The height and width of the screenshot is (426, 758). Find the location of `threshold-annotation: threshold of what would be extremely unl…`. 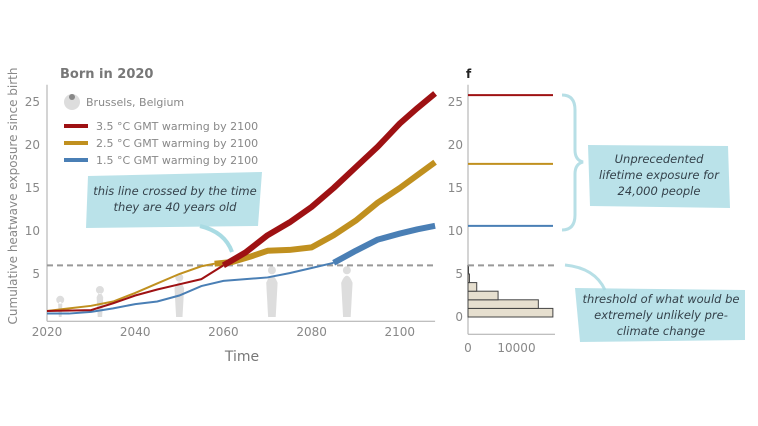

threshold-annotation: threshold of what would be extremely unl… is located at coordinates (661, 315).